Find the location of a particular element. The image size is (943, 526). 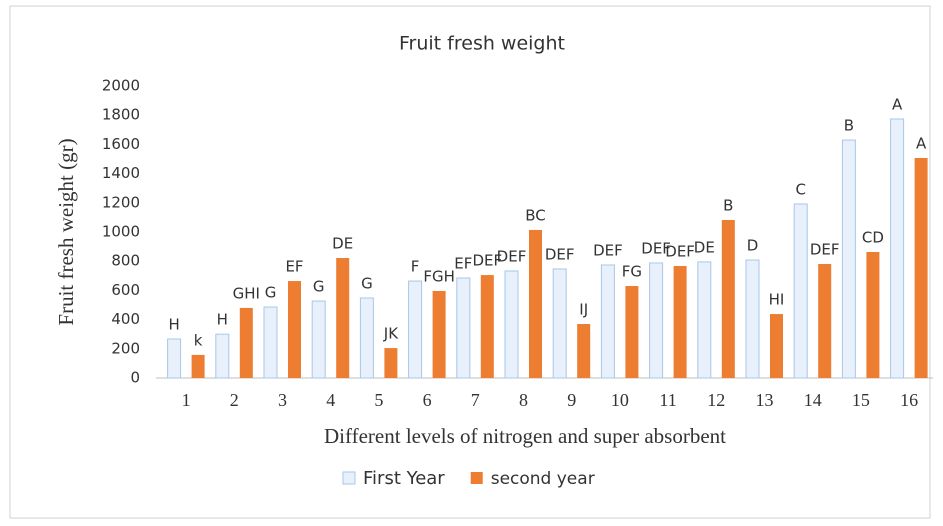

y-tick-label: 1200 is located at coordinates (121, 202).